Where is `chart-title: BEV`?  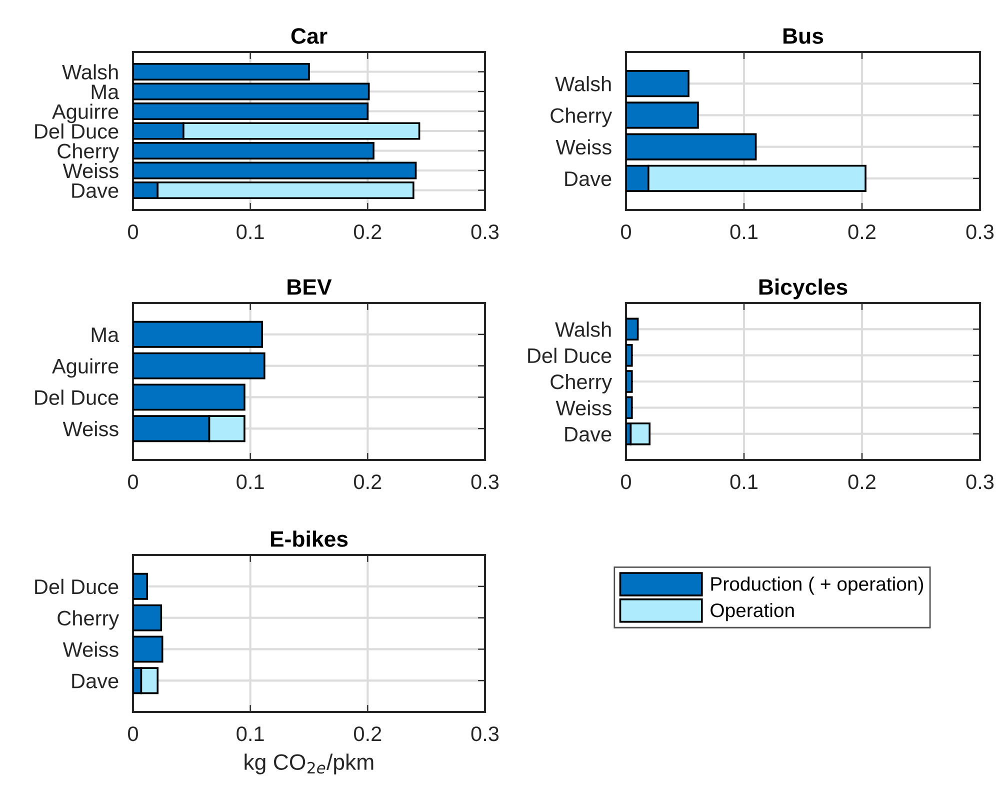
chart-title: BEV is located at coordinates (310, 287).